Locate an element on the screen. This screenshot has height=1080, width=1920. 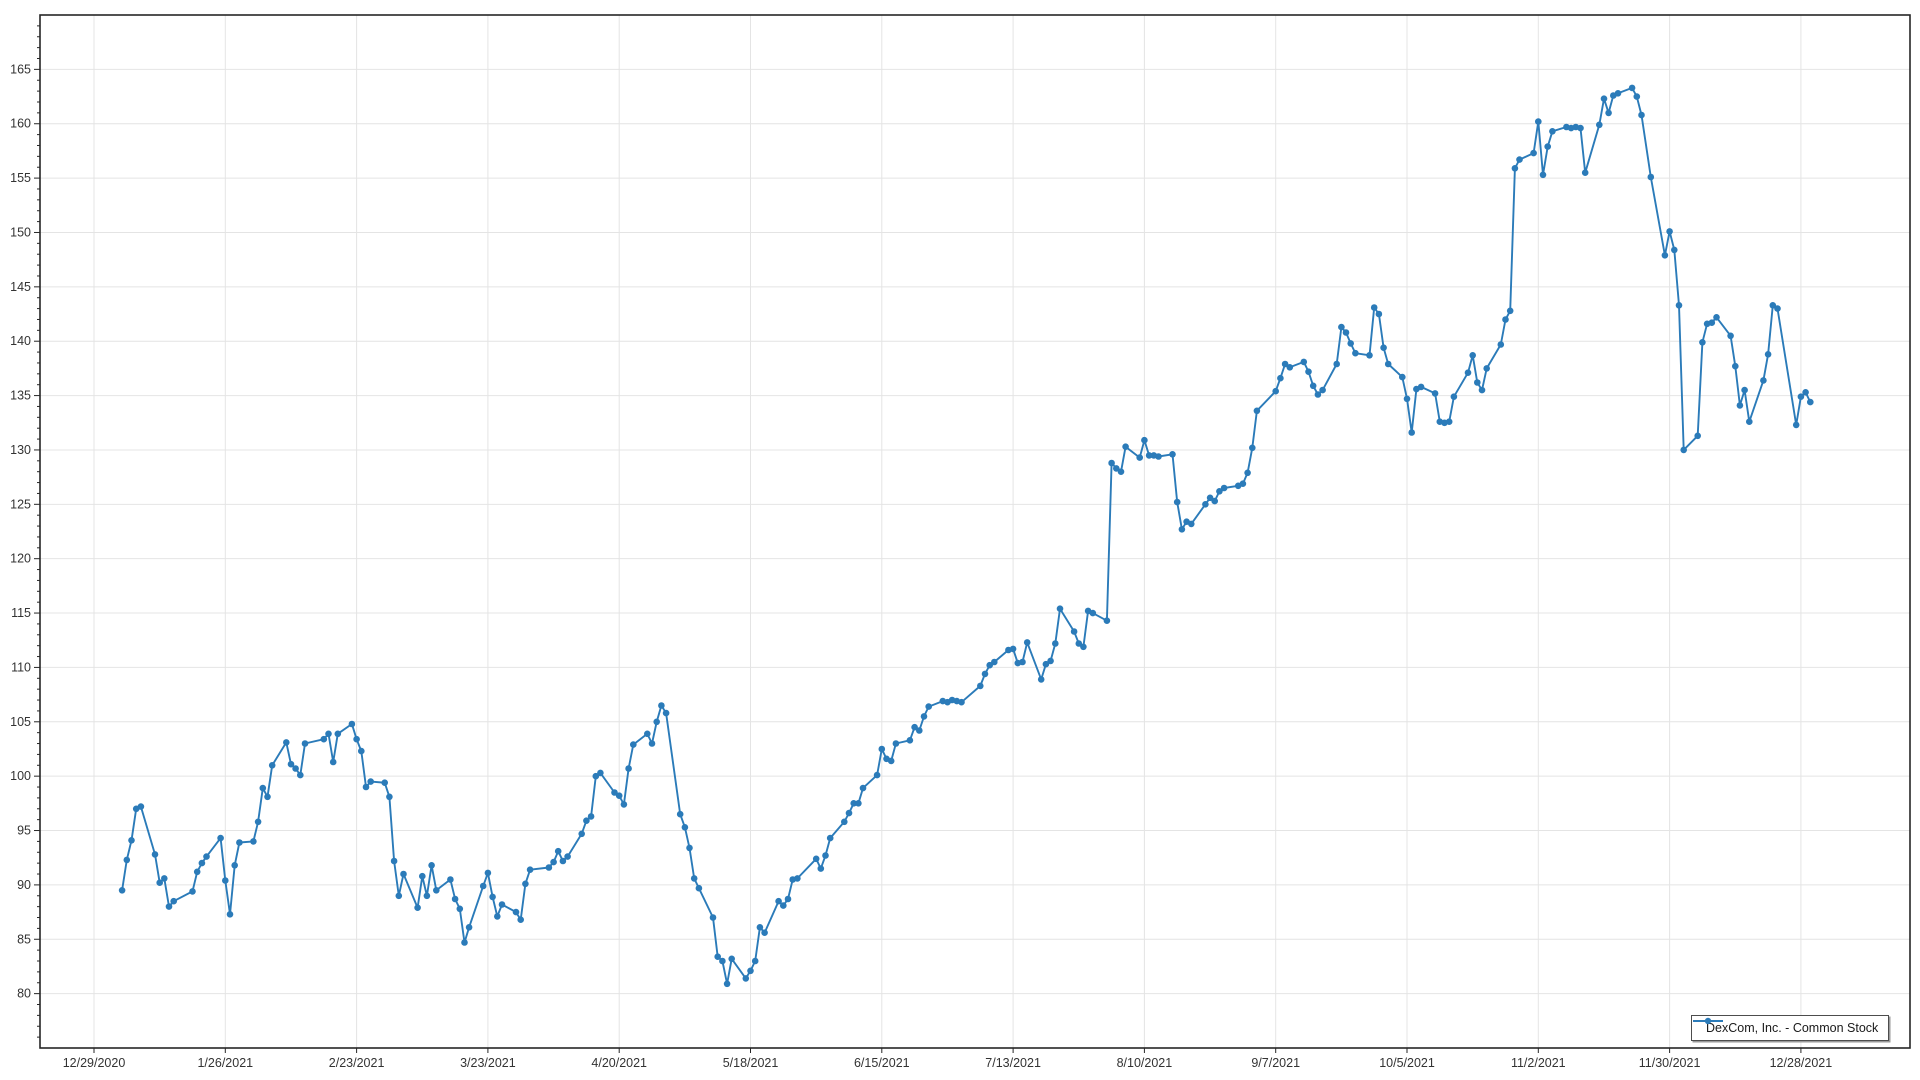
x-axis-label: 11/30/2021 is located at coordinates (1670, 1063).